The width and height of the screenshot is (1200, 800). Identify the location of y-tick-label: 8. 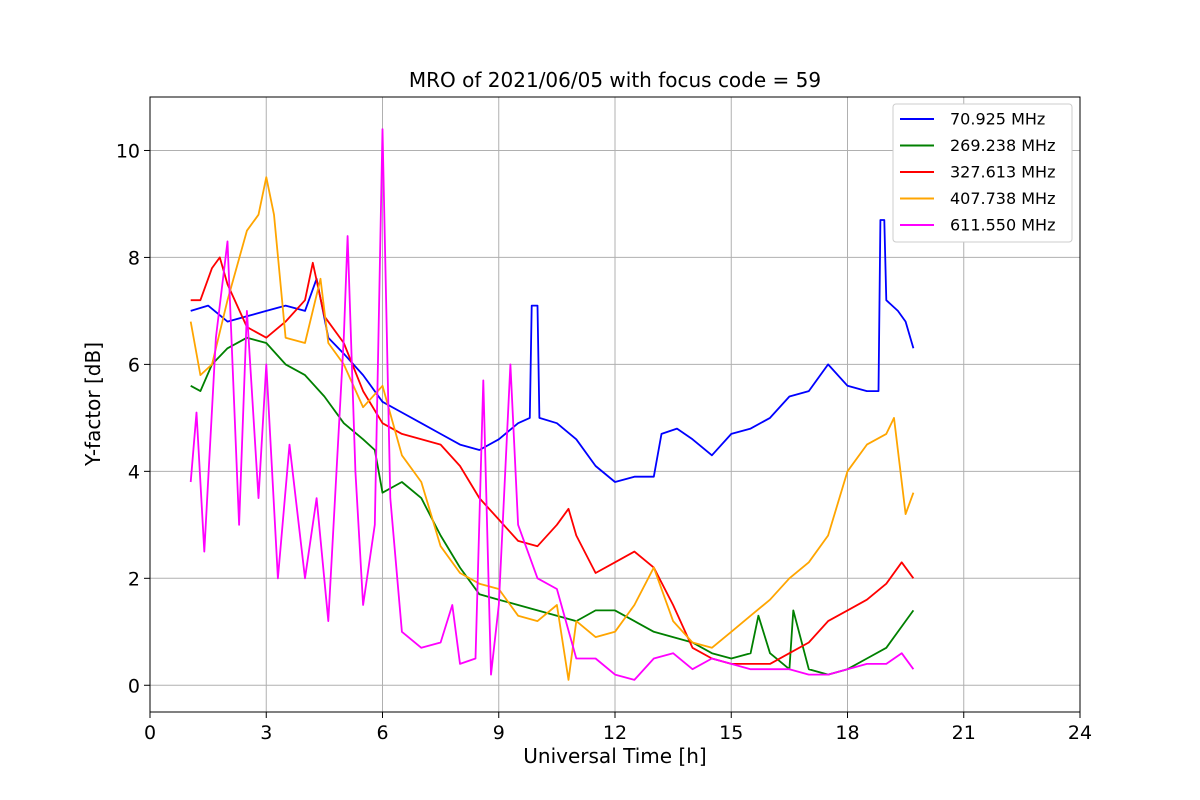
(134, 258).